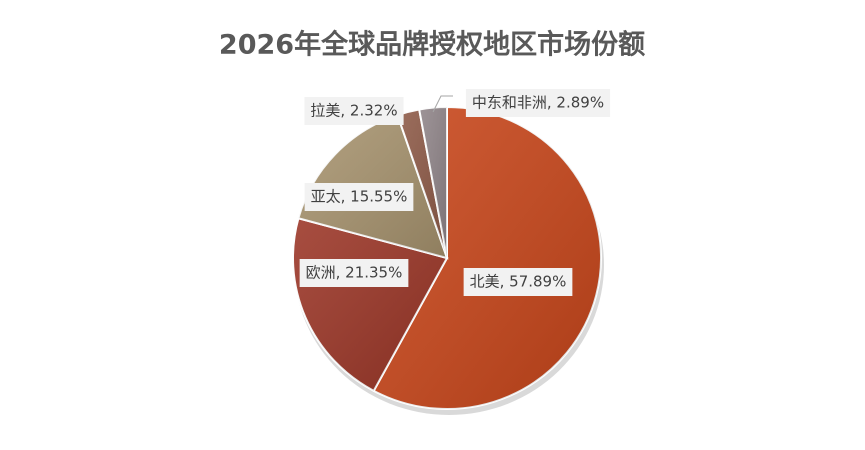  Describe the element at coordinates (442, 104) in the screenshot. I see `leader-line` at that location.